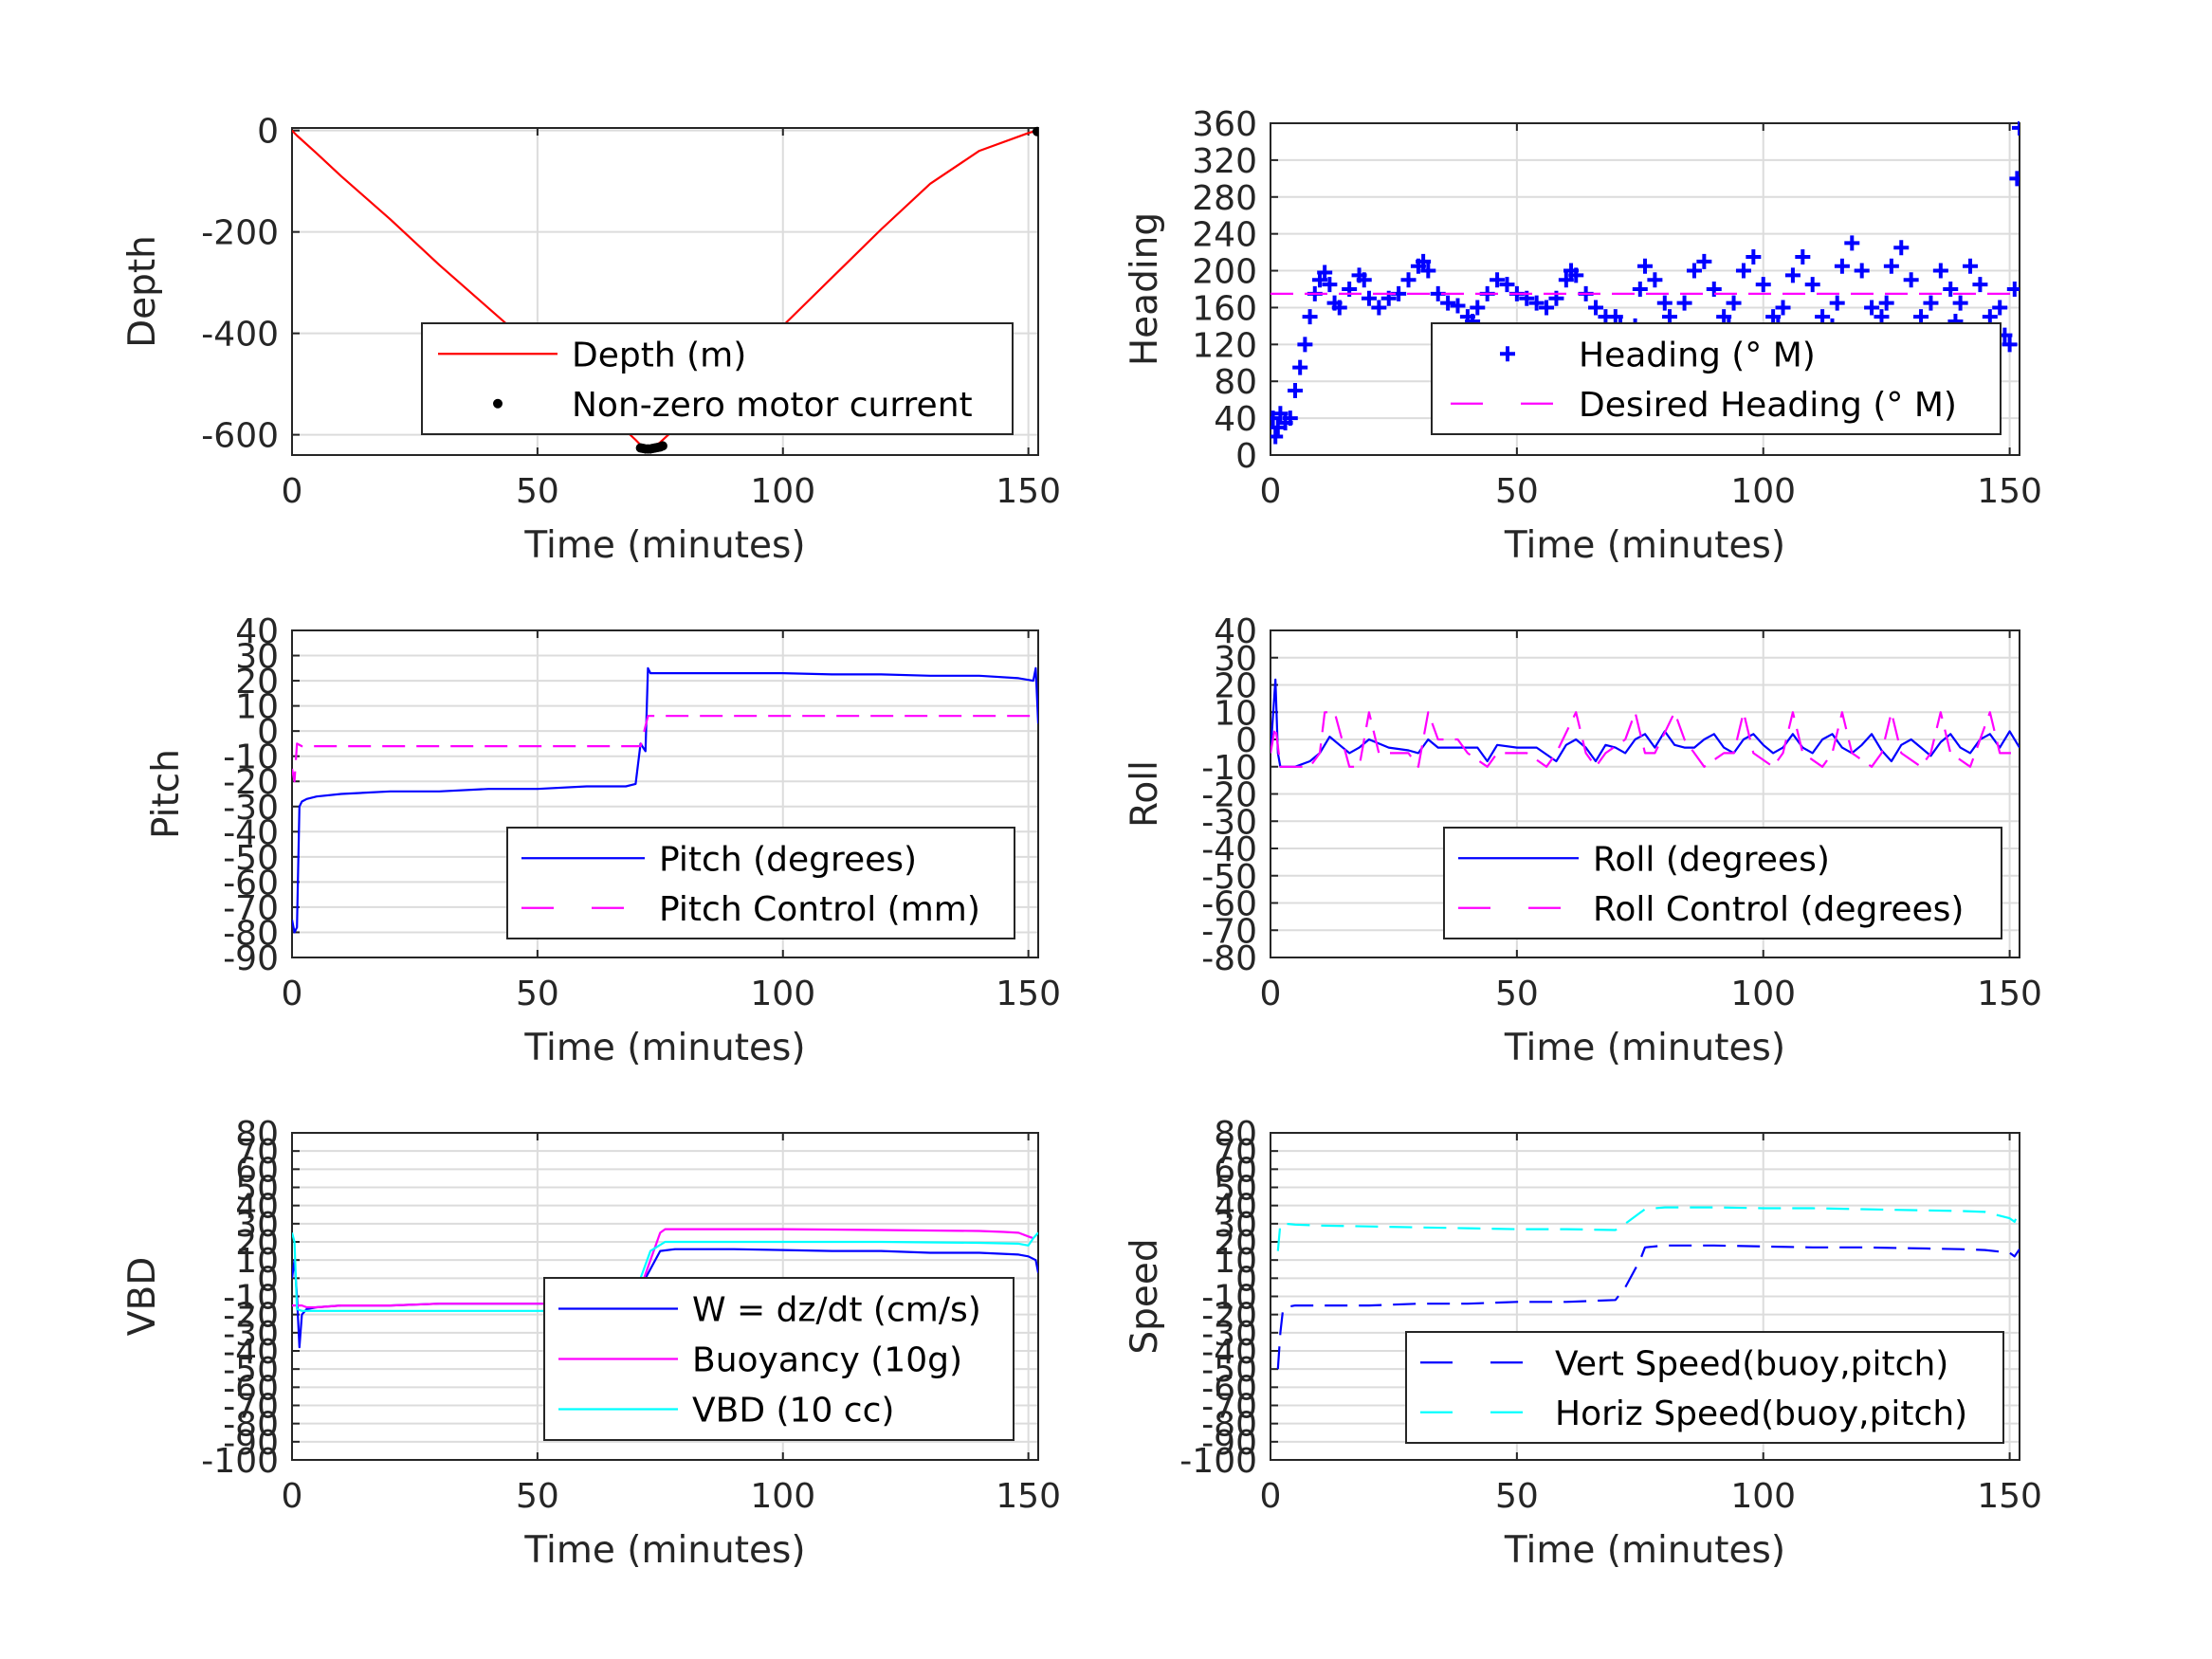  What do you see at coordinates (782, 491) in the screenshot?
I see `x-tick-label: 100` at bounding box center [782, 491].